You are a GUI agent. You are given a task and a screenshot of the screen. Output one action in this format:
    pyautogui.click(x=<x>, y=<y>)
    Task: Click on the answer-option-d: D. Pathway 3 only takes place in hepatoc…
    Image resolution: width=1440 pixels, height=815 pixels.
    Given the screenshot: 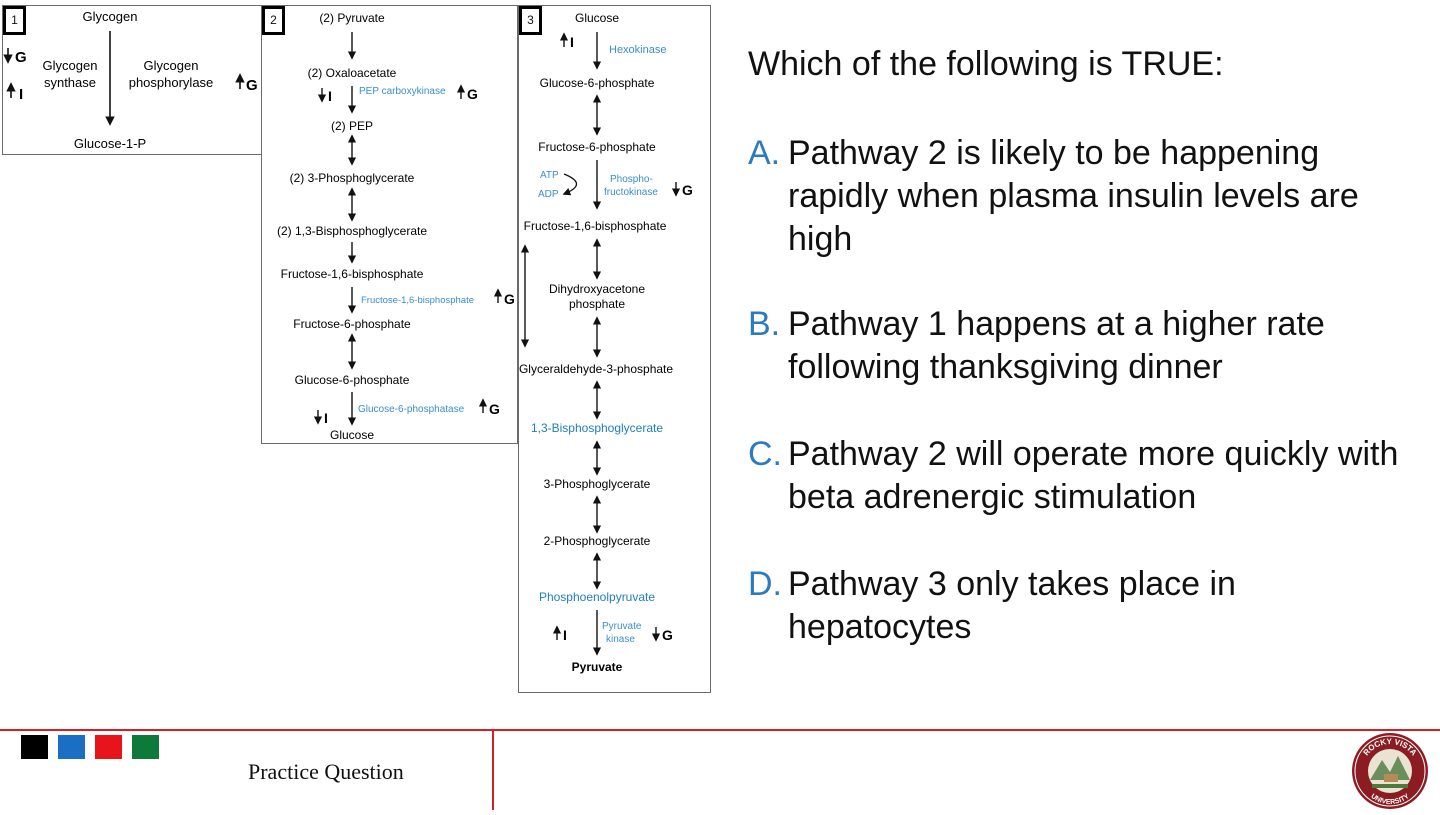 What is the action you would take?
    pyautogui.click(x=1078, y=606)
    